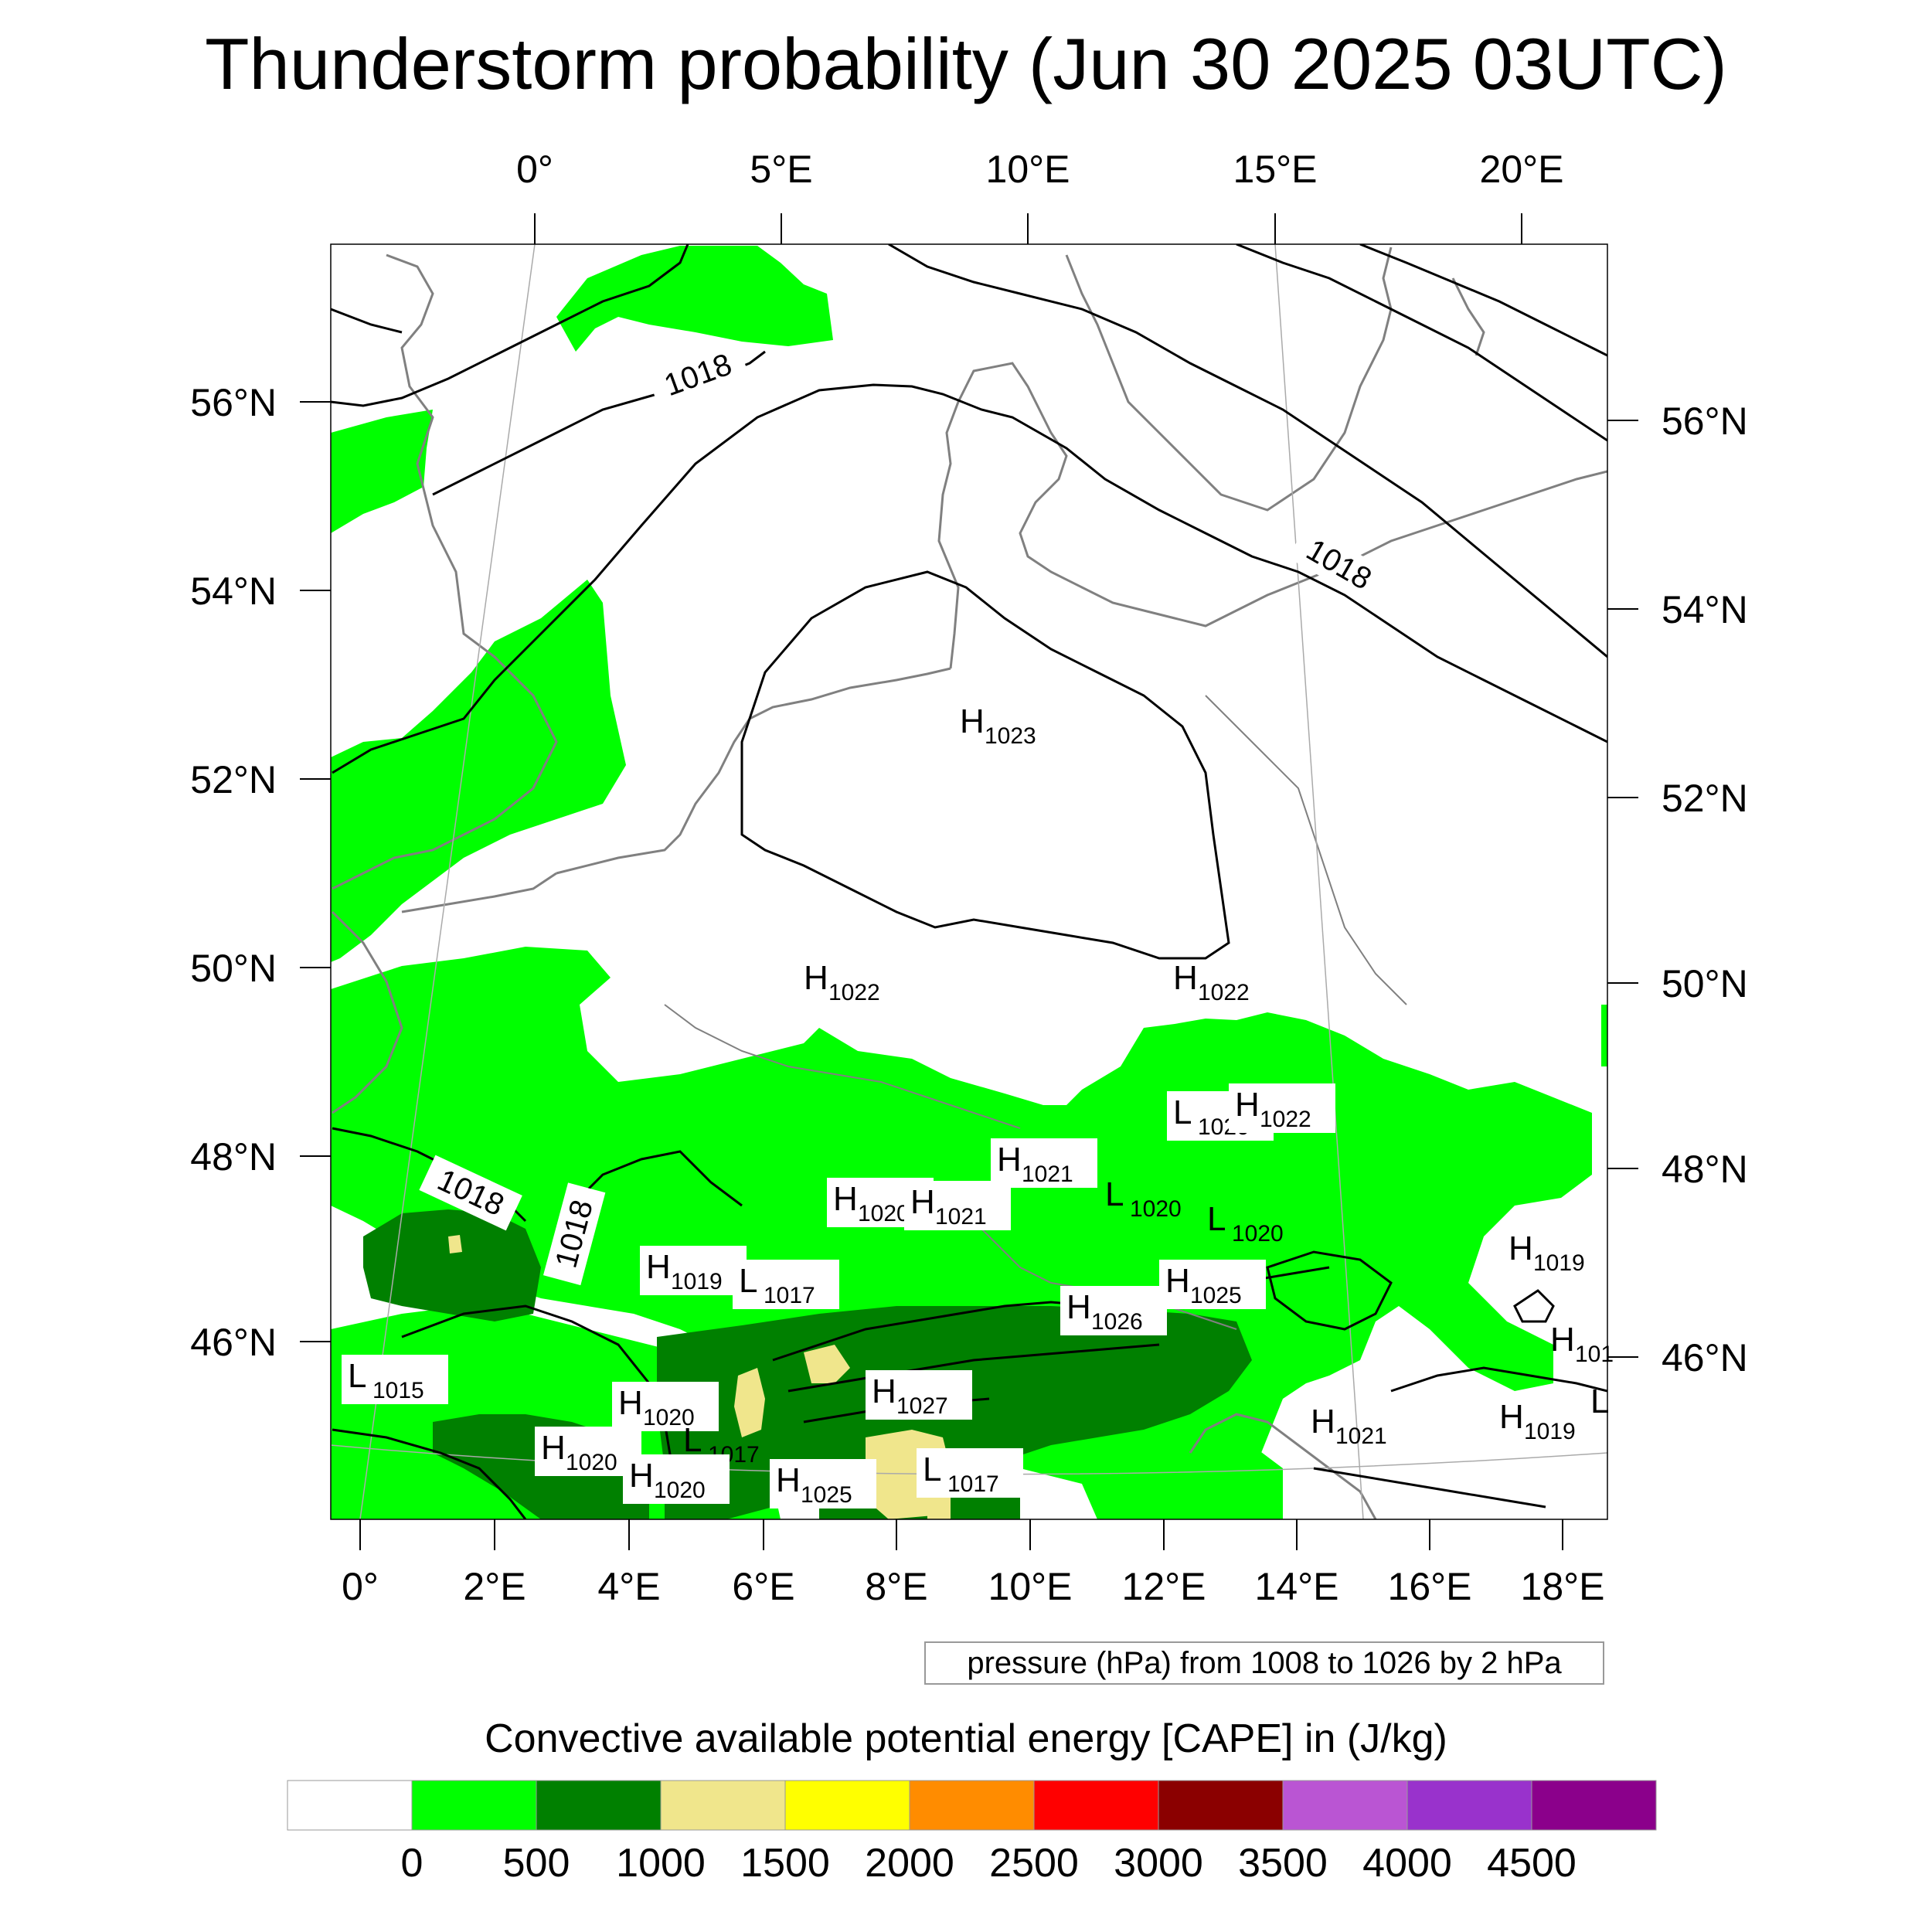 Image resolution: width=1932 pixels, height=1932 pixels. Describe the element at coordinates (367, 1012) in the screenshot. I see `coast-france-west` at that location.